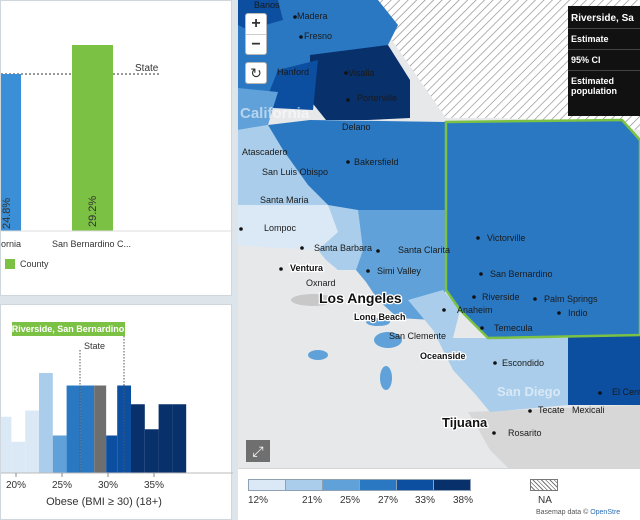 Image resolution: width=640 pixels, height=520 pixels. Describe the element at coordinates (307, 268) in the screenshot. I see `place-label-ventura: Ventura` at that location.